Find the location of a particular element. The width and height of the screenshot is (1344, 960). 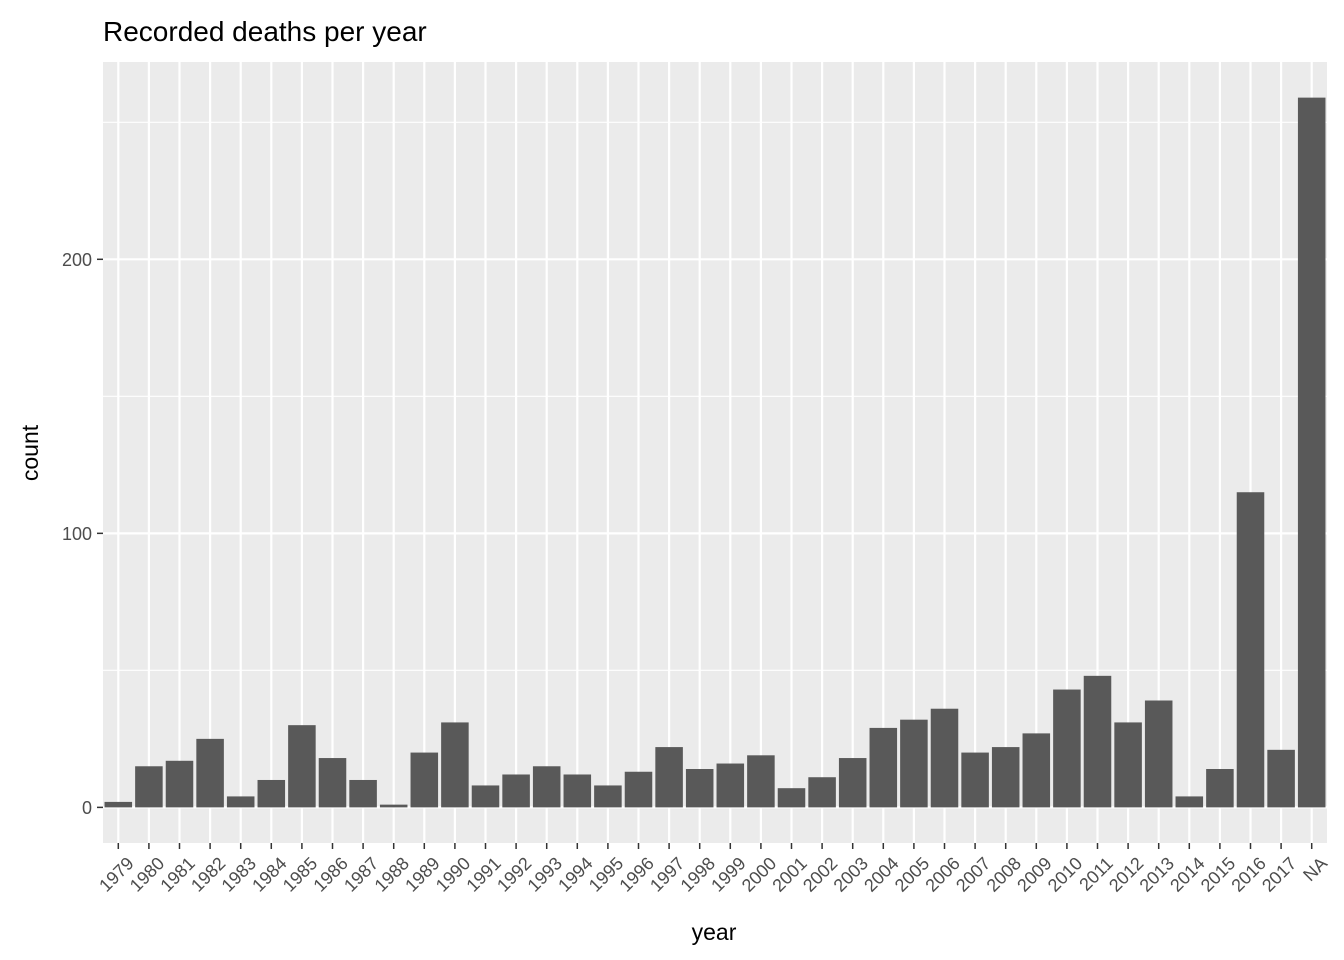

x-tick-label: 2016 is located at coordinates (1248, 874).